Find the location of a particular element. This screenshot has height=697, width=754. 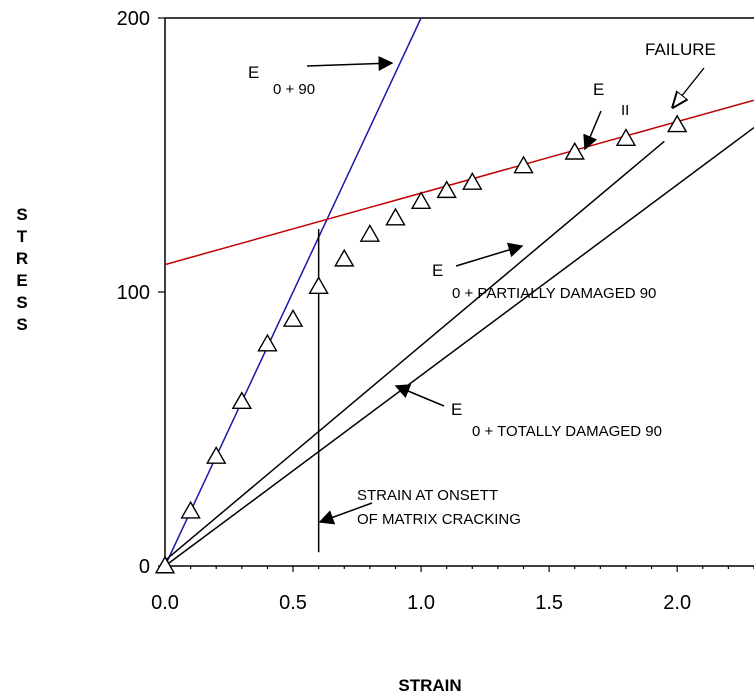

eii-label: E is located at coordinates (598, 89).